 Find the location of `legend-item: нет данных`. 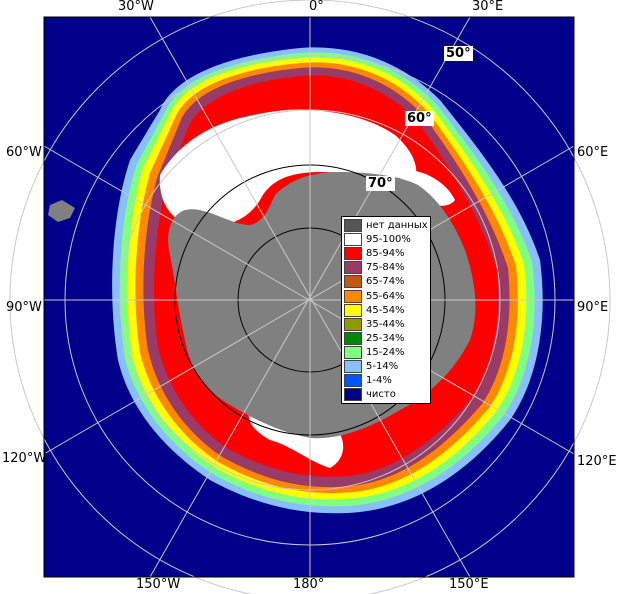

legend-item: нет данных is located at coordinates (386, 225).